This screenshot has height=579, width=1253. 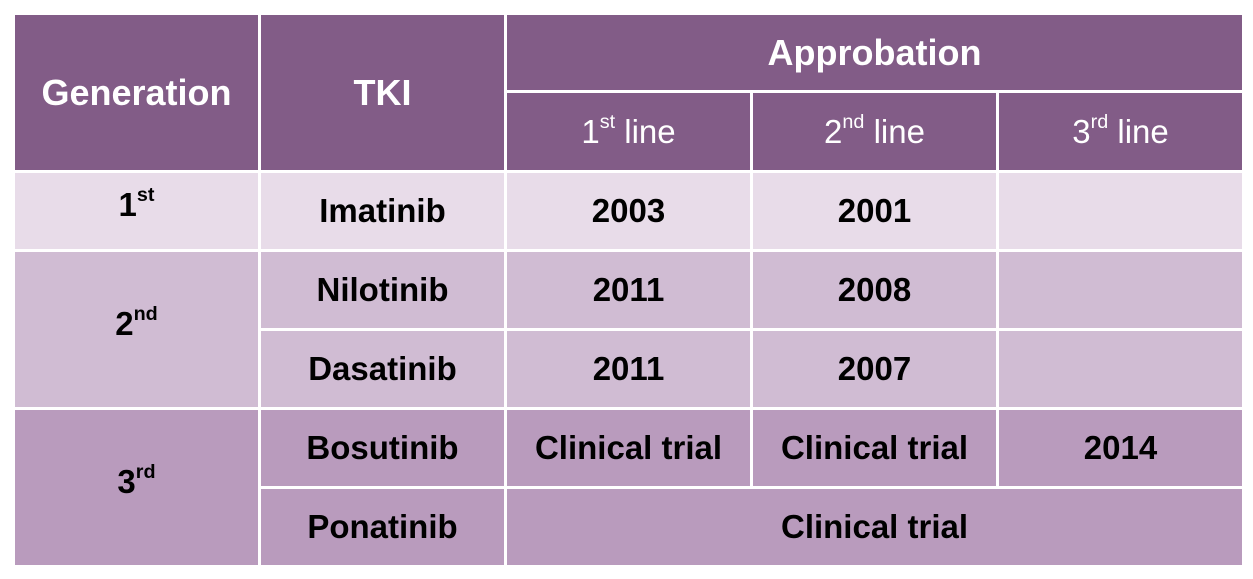 I want to click on header-line-3: 3rd line, so click(x=1120, y=131).